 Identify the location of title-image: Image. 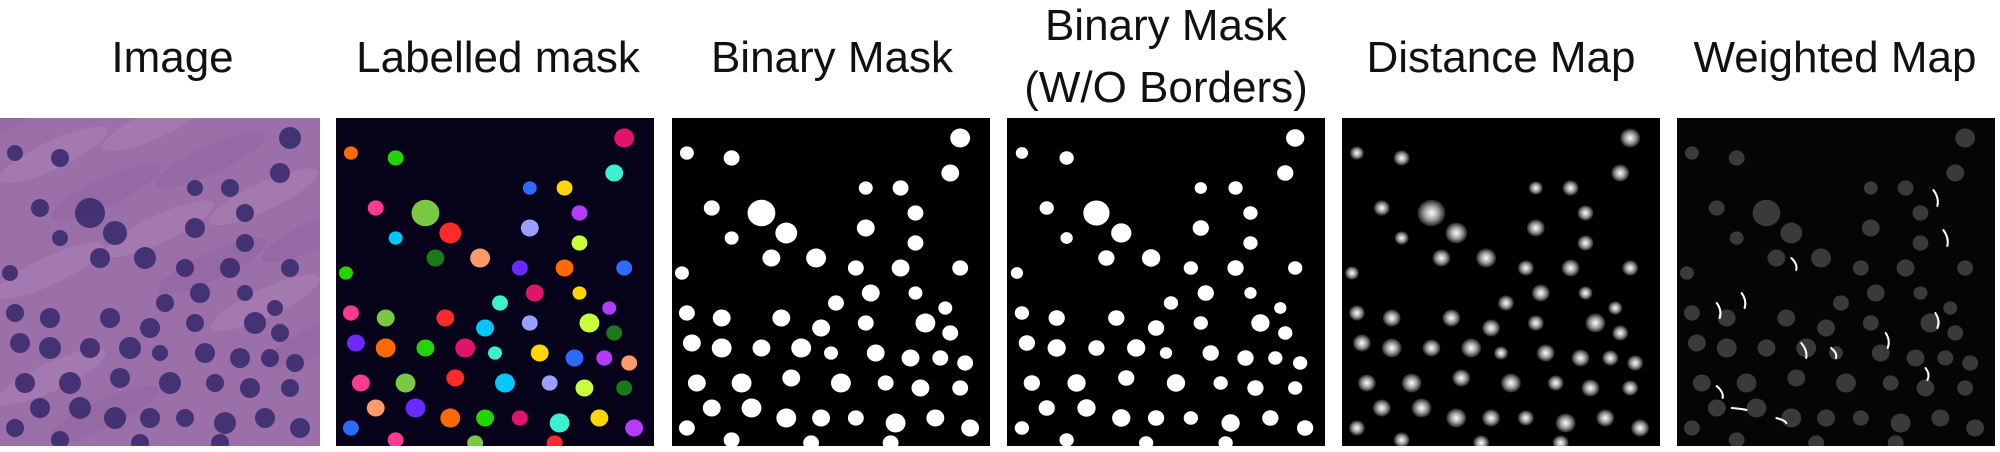
(172, 57).